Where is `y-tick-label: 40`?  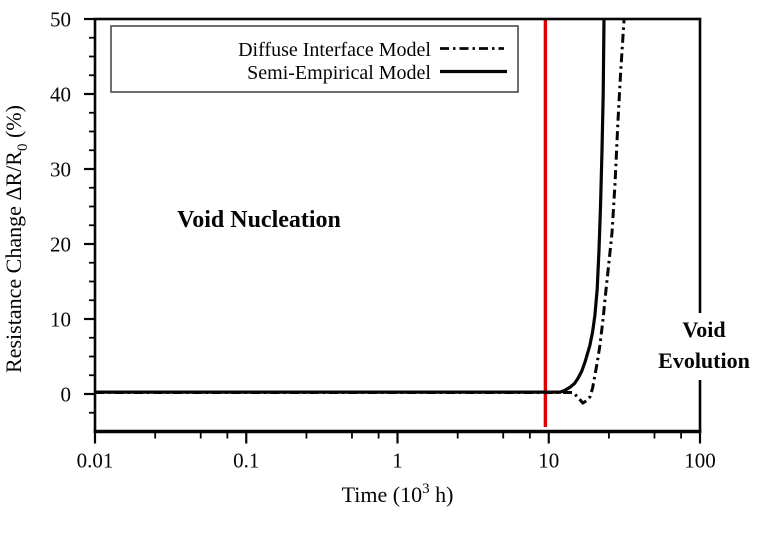 y-tick-label: 40 is located at coordinates (60, 95).